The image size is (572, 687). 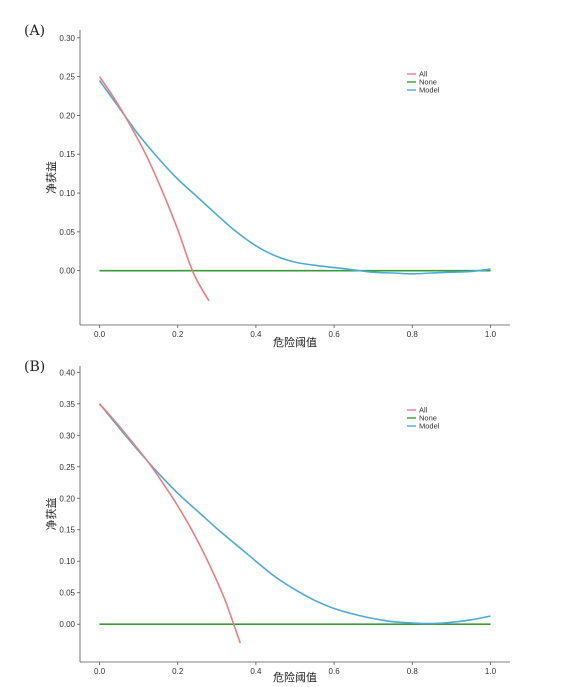 What do you see at coordinates (34, 367) in the screenshot?
I see `panel-label: (B)` at bounding box center [34, 367].